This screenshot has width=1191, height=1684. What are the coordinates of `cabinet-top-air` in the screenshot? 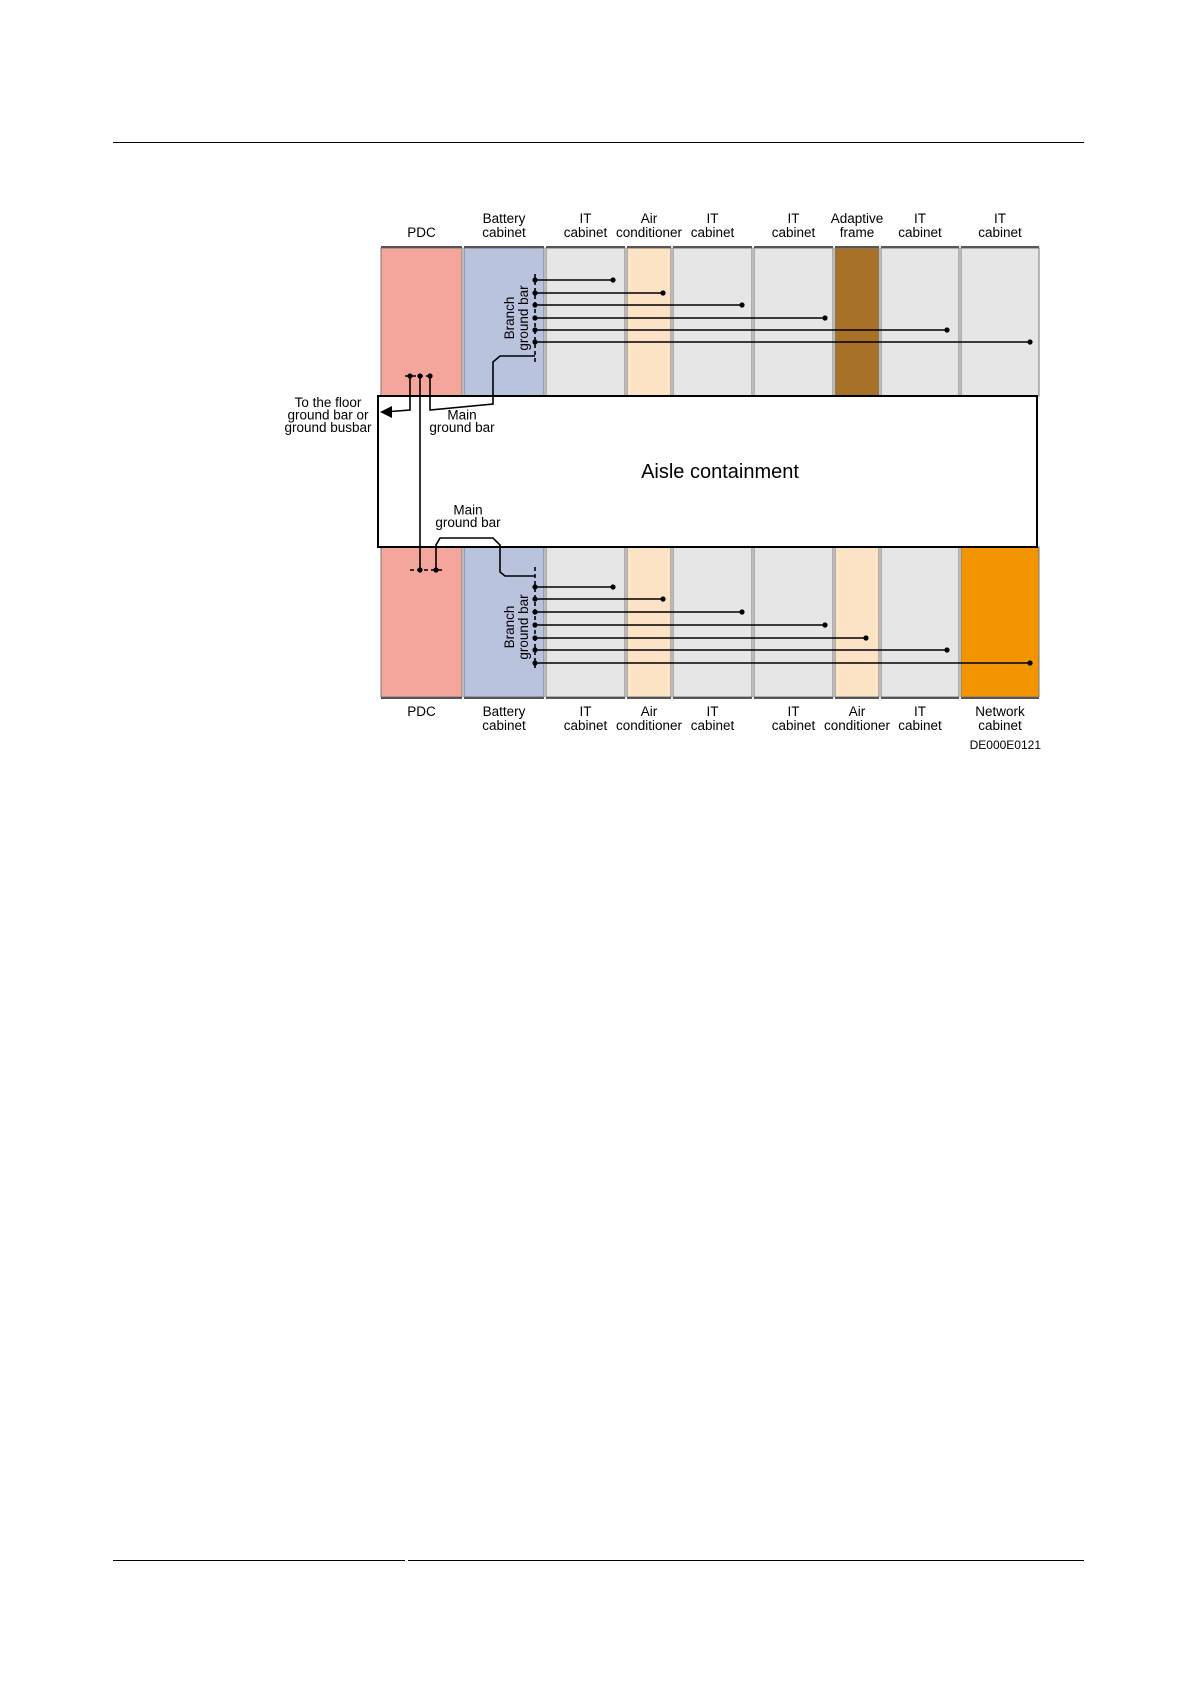 It's located at (649, 322).